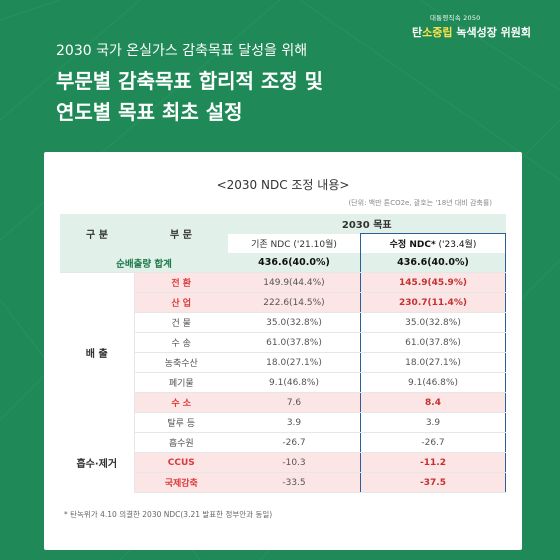 The image size is (560, 560). I want to click on table-row: 탈루 등 3.9 3.9, so click(283, 422).